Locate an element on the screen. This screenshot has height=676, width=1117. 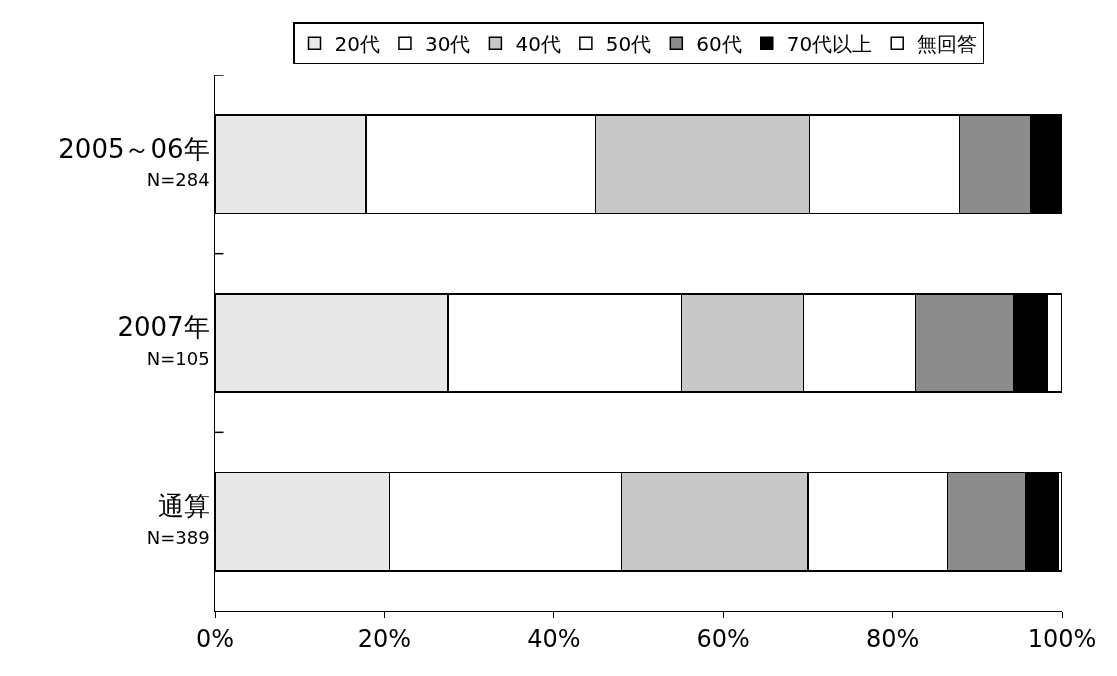
legend-label: 60代 is located at coordinates (719, 44).